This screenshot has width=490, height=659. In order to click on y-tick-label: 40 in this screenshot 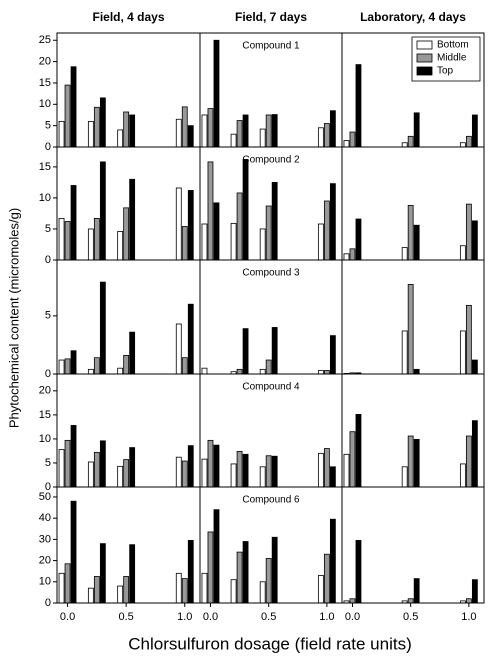, I will do `click(45, 518)`.